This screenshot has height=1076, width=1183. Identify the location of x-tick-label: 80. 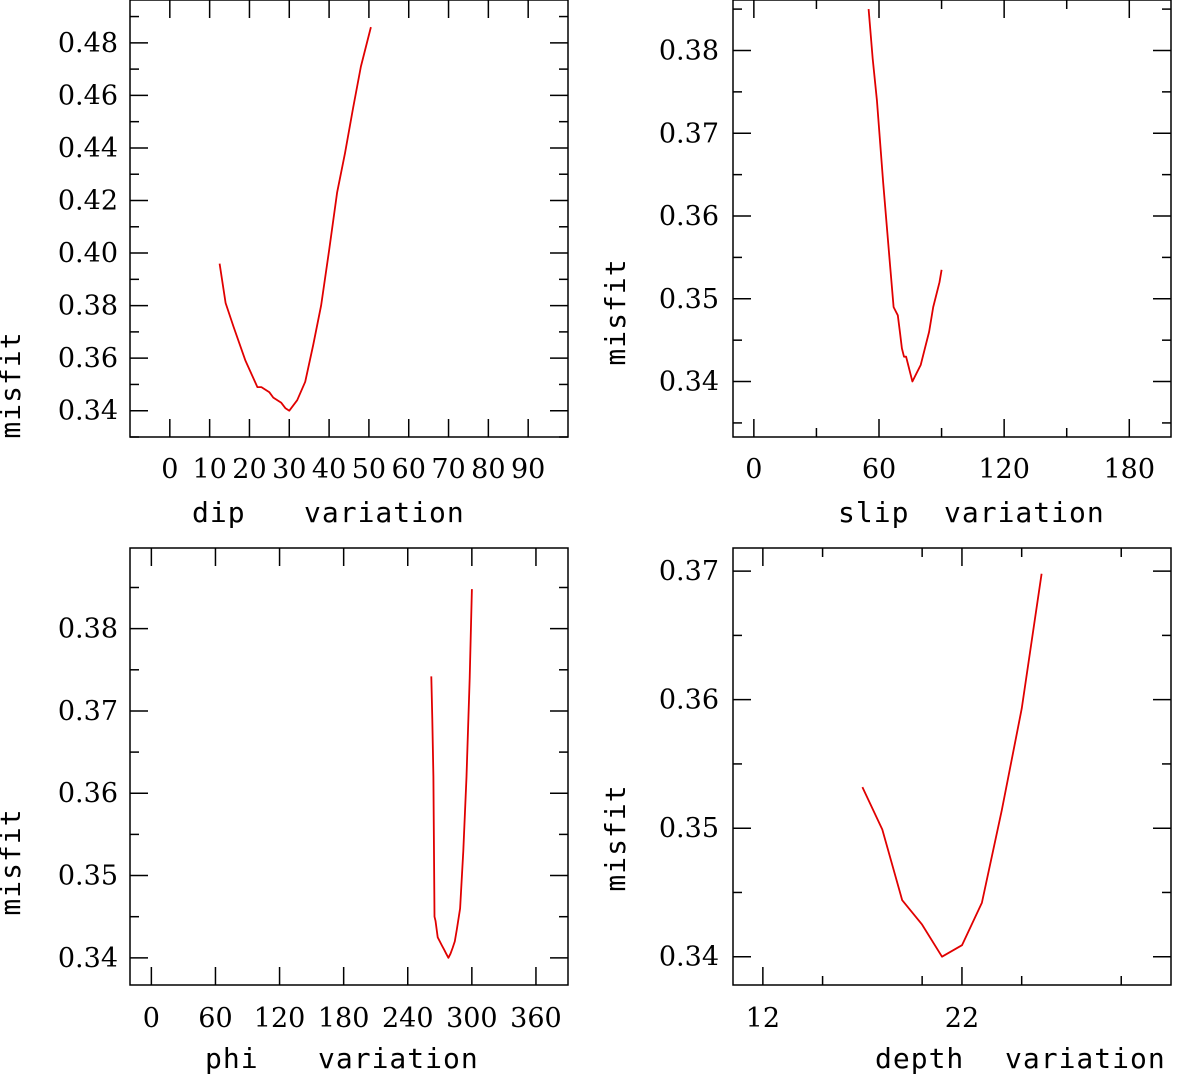
(488, 469).